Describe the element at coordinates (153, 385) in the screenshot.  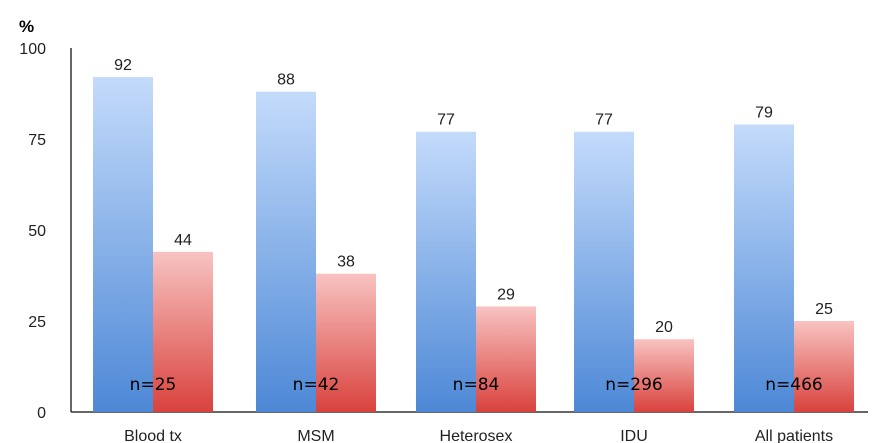
I see `sample-size-label: n=25` at that location.